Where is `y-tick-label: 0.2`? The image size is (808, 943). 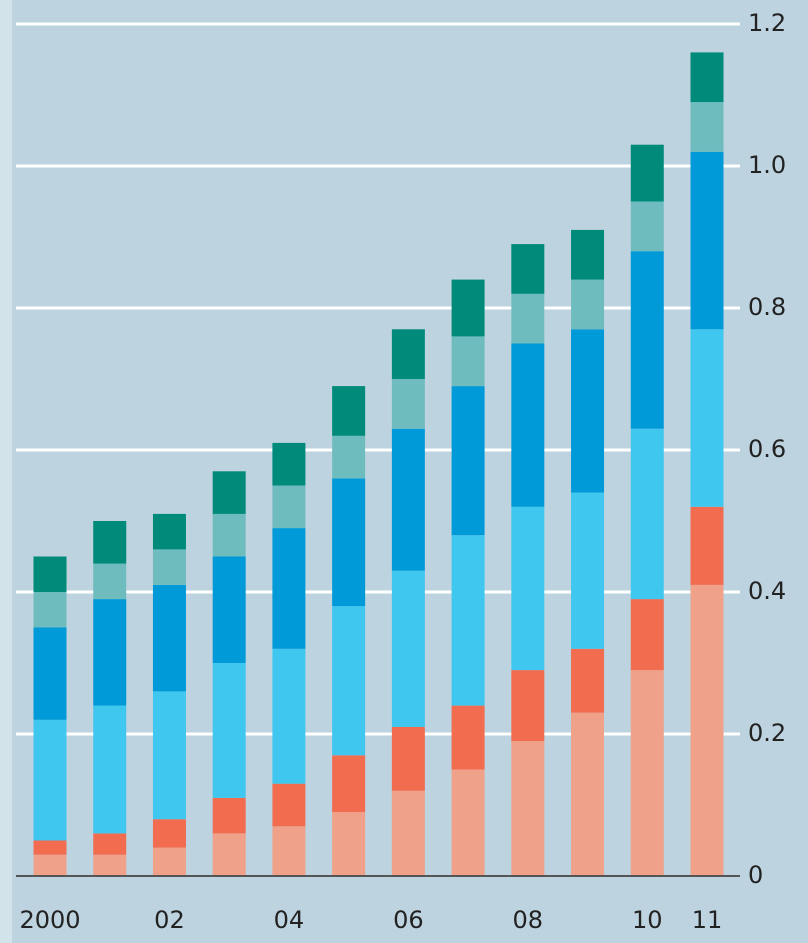 y-tick-label: 0.2 is located at coordinates (767, 733).